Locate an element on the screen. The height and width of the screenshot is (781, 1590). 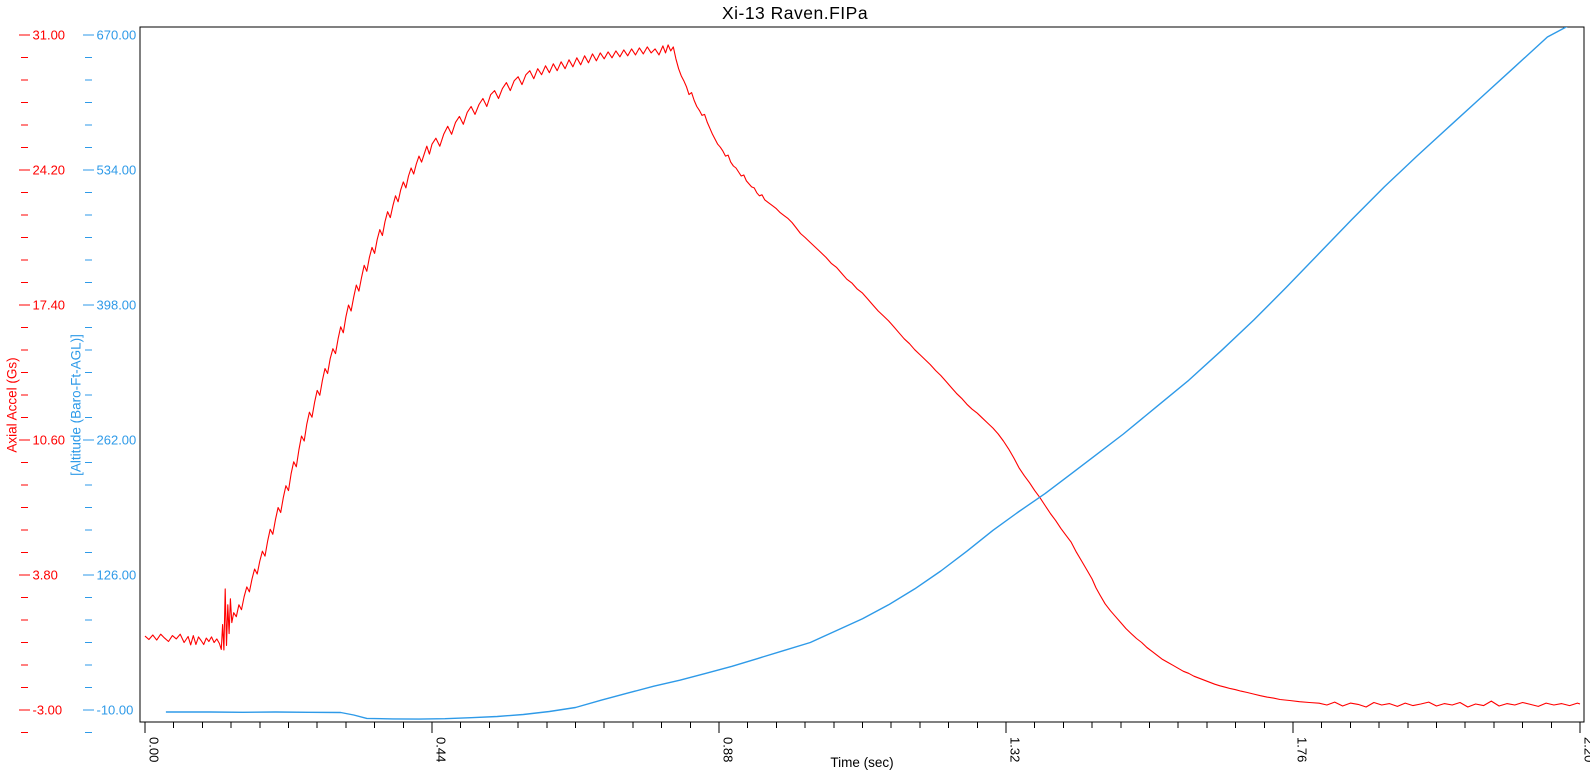
svg-text: 1.32 is located at coordinates (1015, 749).